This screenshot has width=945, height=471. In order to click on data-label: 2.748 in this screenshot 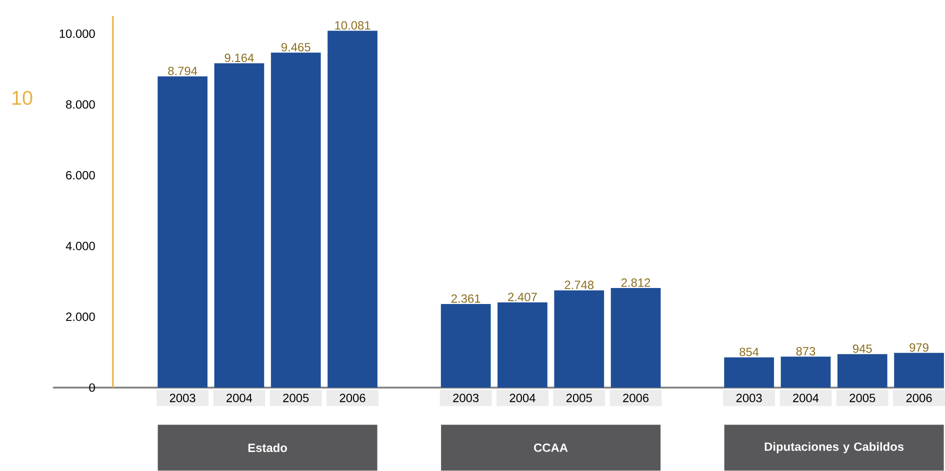, I will do `click(579, 284)`.